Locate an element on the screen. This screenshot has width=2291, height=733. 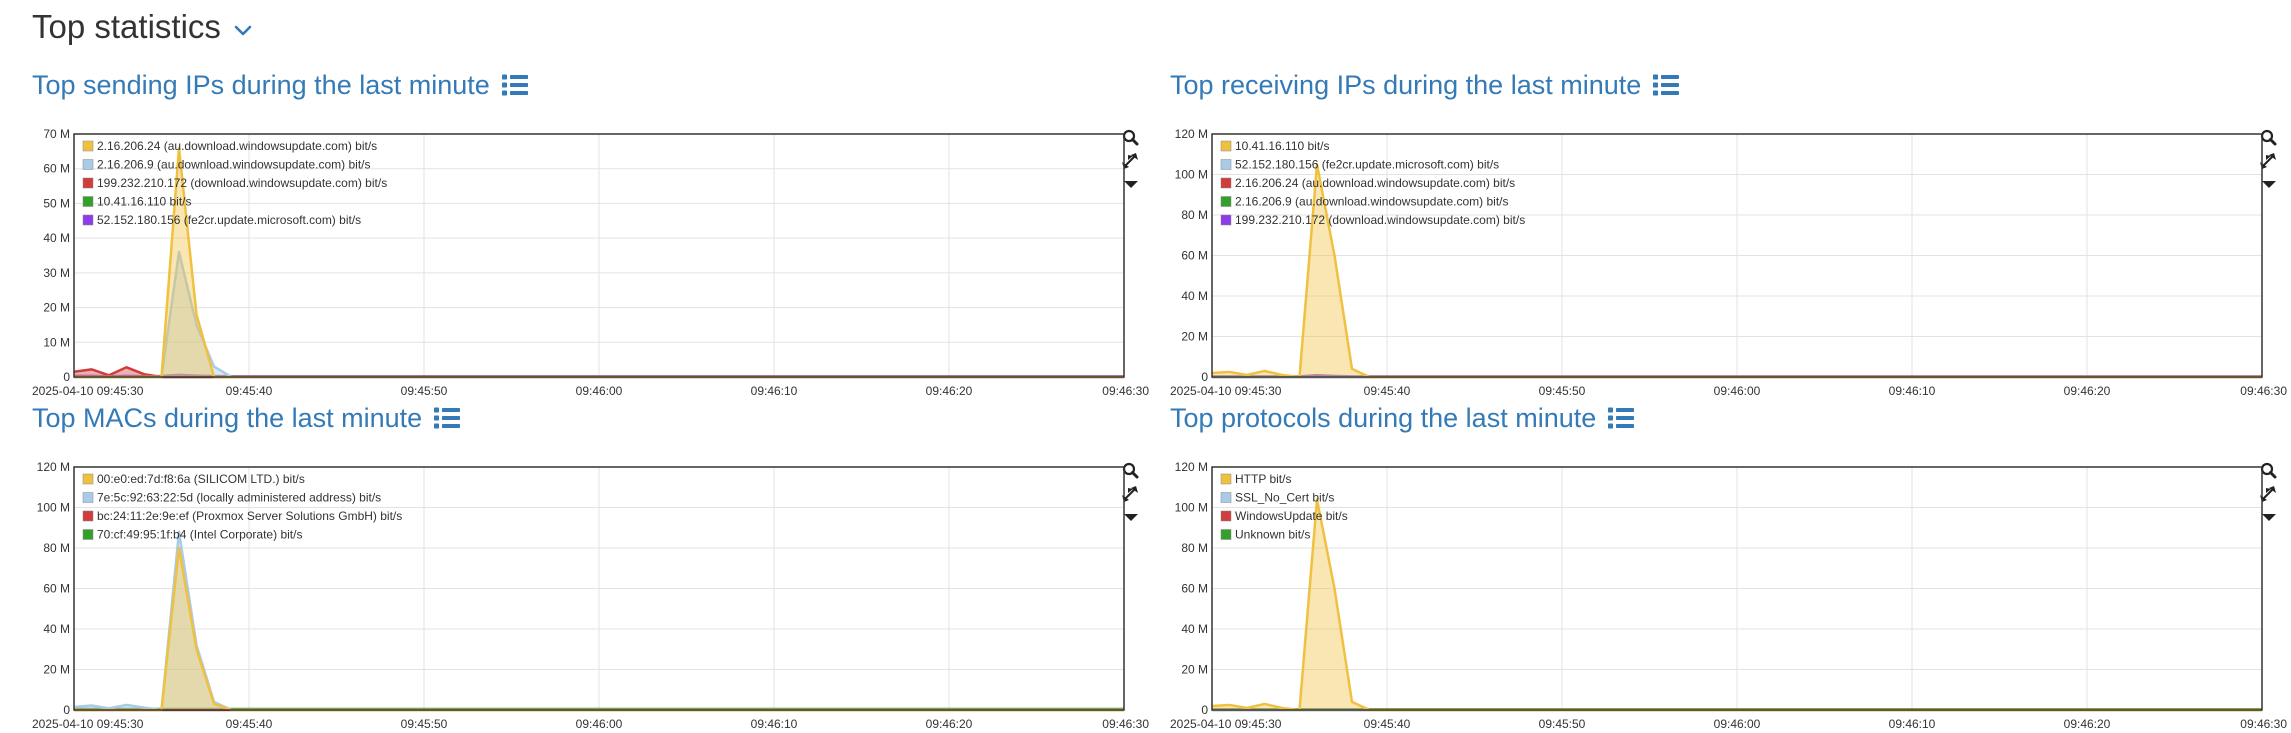
panel-title-row: Top protocols during the last minute is located at coordinates (1402, 418).